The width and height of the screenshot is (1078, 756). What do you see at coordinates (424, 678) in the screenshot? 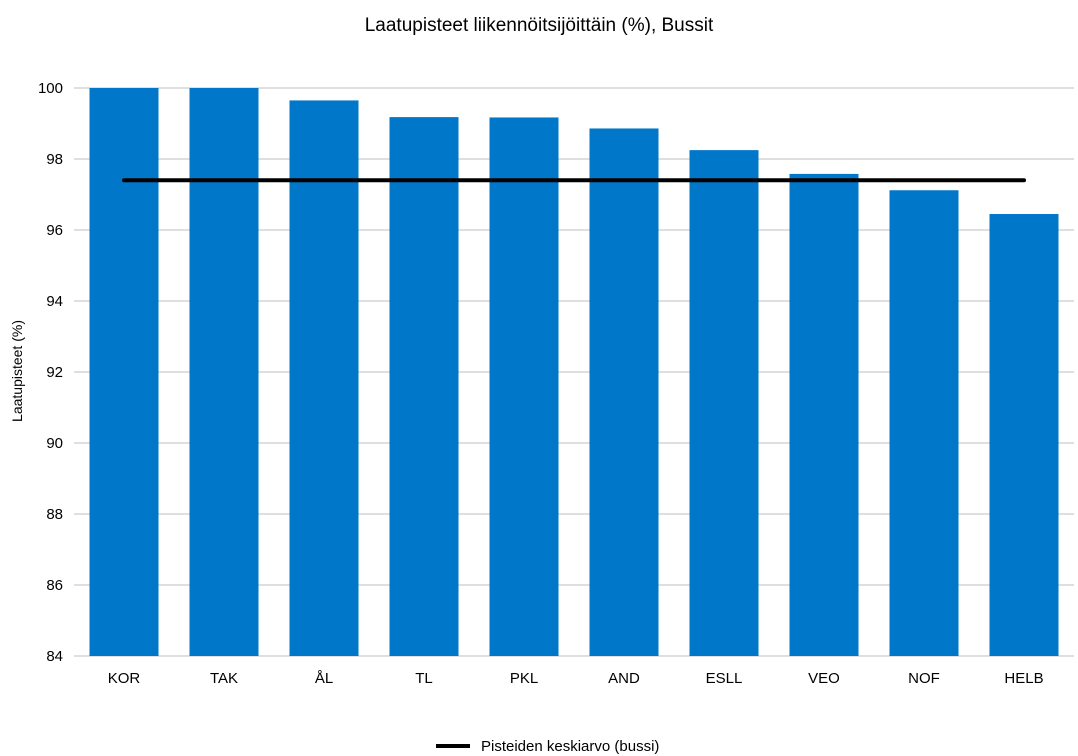
I see `x-tick-label: TL` at bounding box center [424, 678].